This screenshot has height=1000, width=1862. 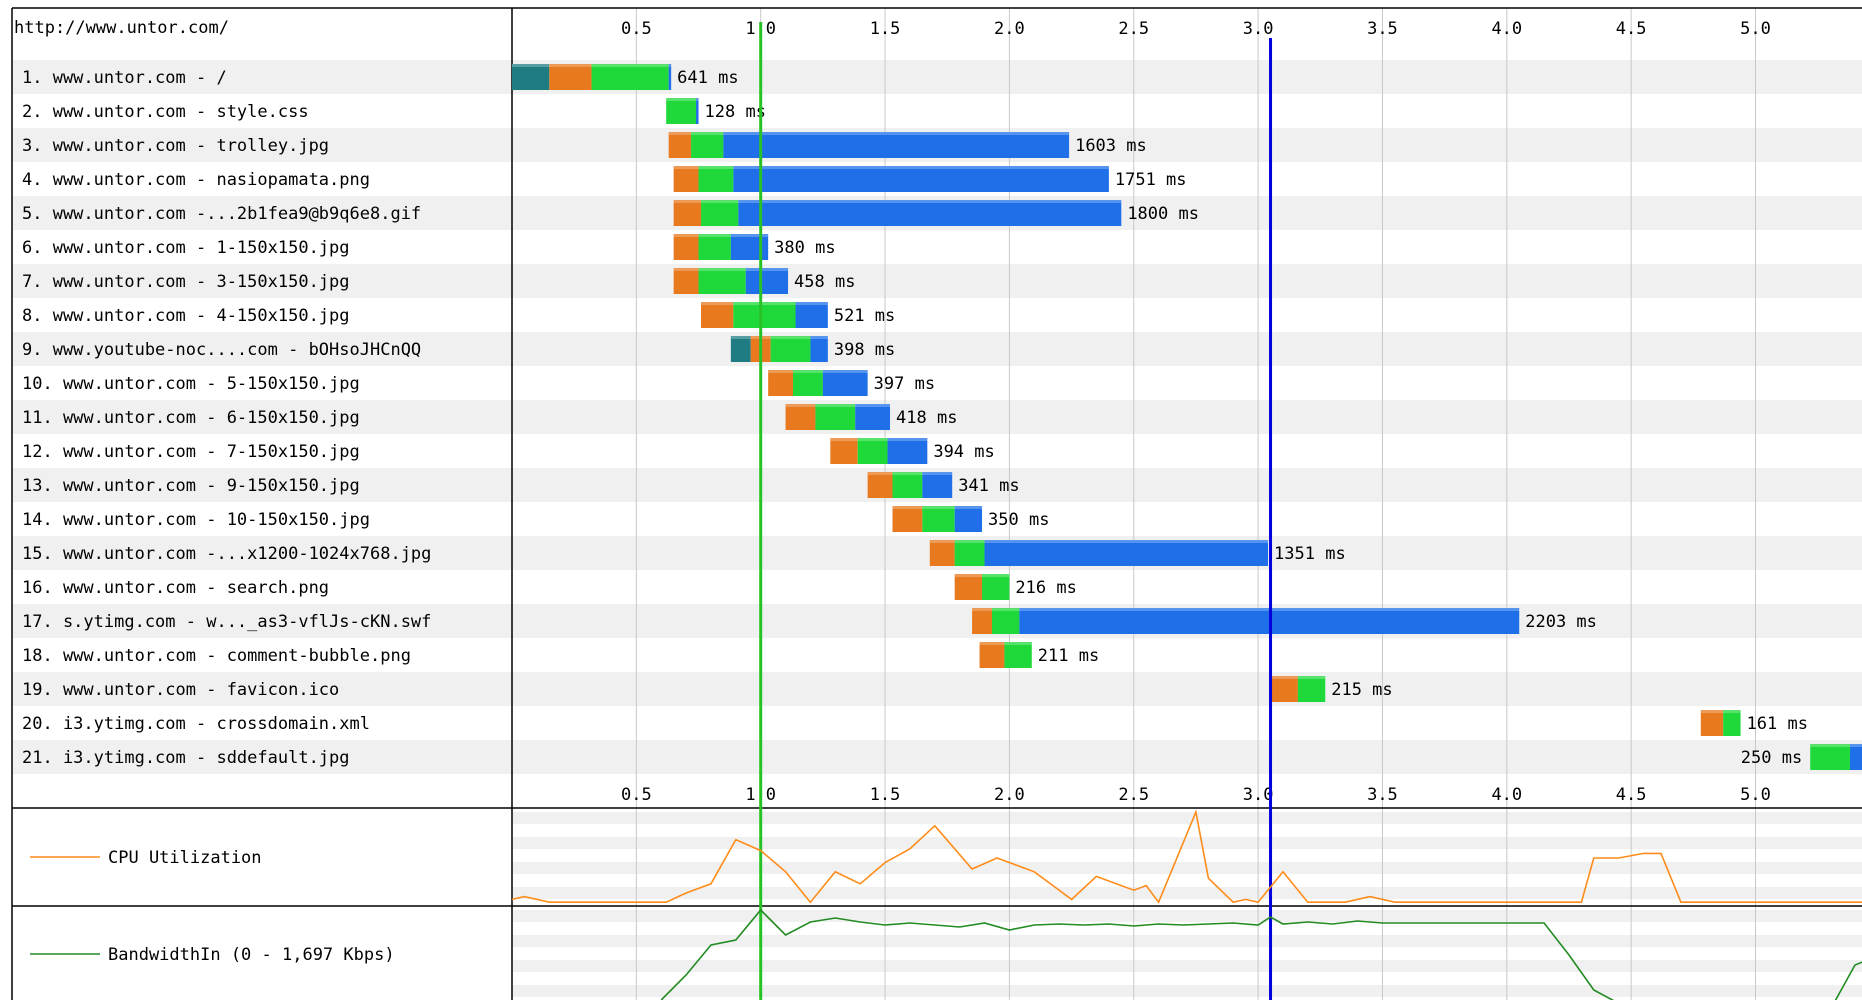 What do you see at coordinates (1018, 520) in the screenshot?
I see `request-duration: 350 ms` at bounding box center [1018, 520].